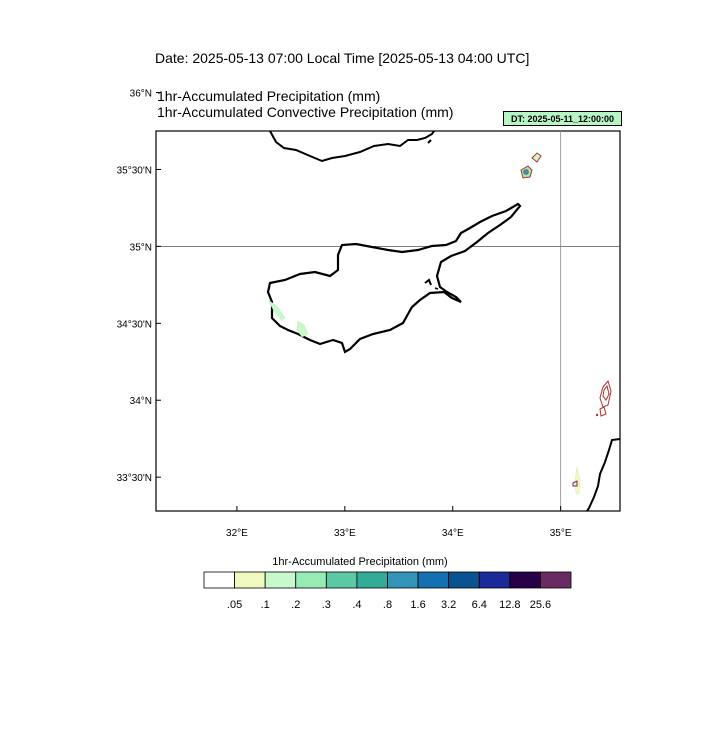  I want to click on lat-tick-label: 35°30'N, so click(134, 170).